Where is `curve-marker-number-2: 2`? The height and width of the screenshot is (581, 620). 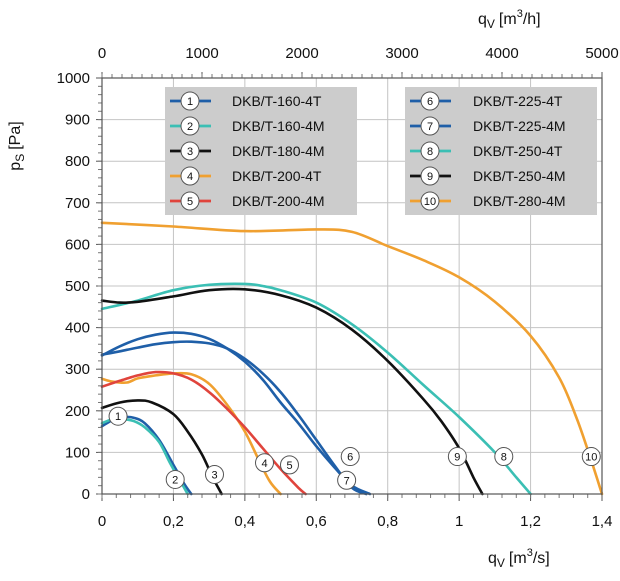
curve-marker-number-2: 2 is located at coordinates (175, 480).